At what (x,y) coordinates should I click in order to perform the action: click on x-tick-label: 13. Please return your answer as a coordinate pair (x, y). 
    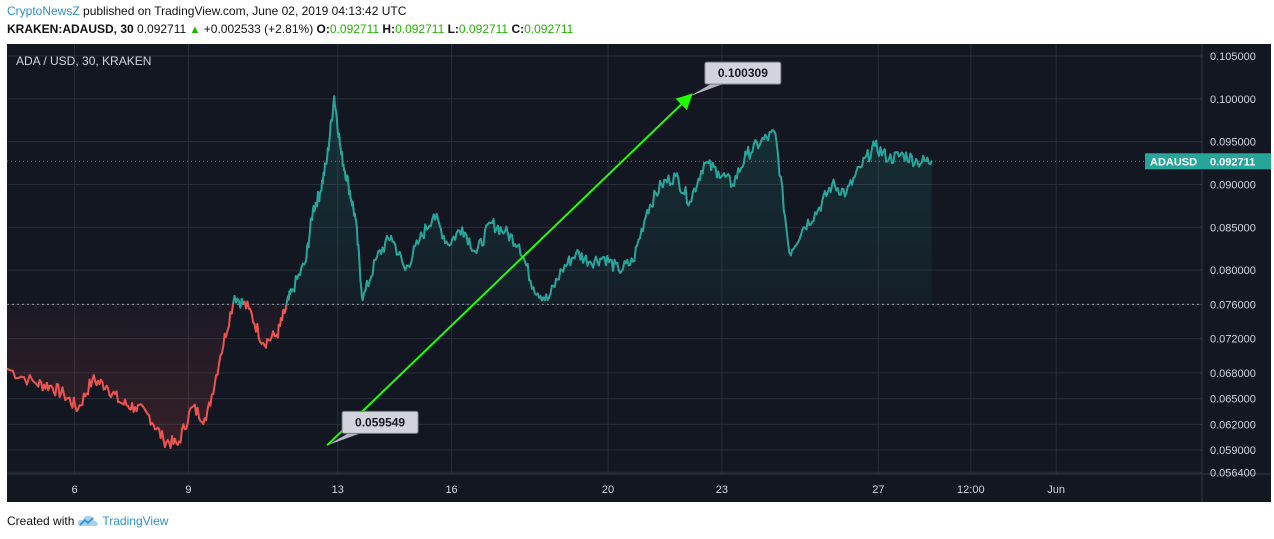
    Looking at the image, I should click on (338, 490).